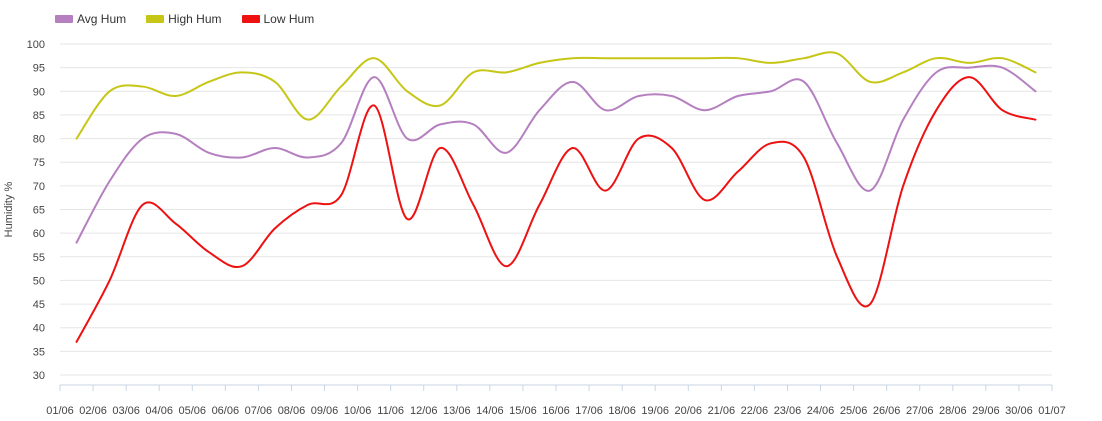 This screenshot has width=1102, height=421. Describe the element at coordinates (490, 411) in the screenshot. I see `x-tick-label: 14/06` at that location.